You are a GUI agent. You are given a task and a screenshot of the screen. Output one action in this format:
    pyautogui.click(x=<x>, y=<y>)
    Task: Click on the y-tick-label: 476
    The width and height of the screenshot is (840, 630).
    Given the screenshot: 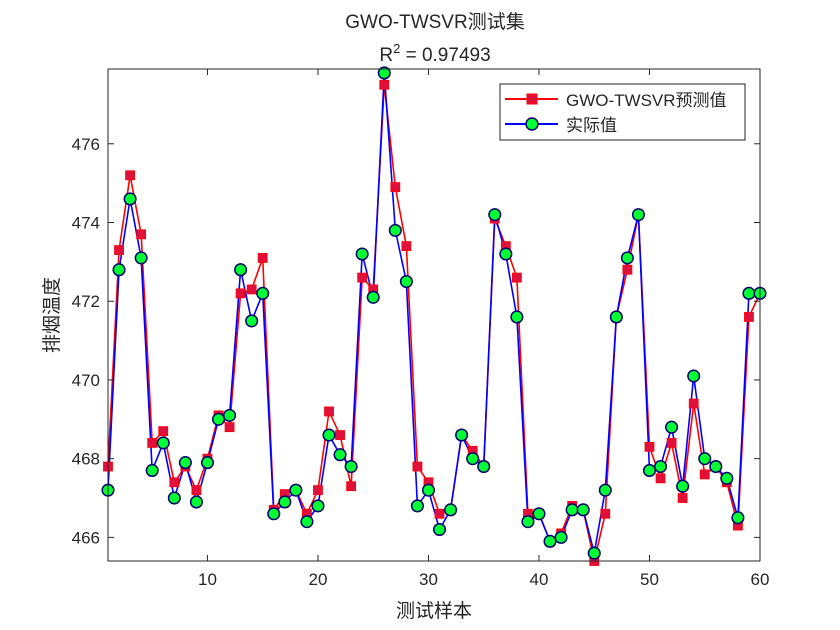 What is the action you would take?
    pyautogui.click(x=86, y=144)
    